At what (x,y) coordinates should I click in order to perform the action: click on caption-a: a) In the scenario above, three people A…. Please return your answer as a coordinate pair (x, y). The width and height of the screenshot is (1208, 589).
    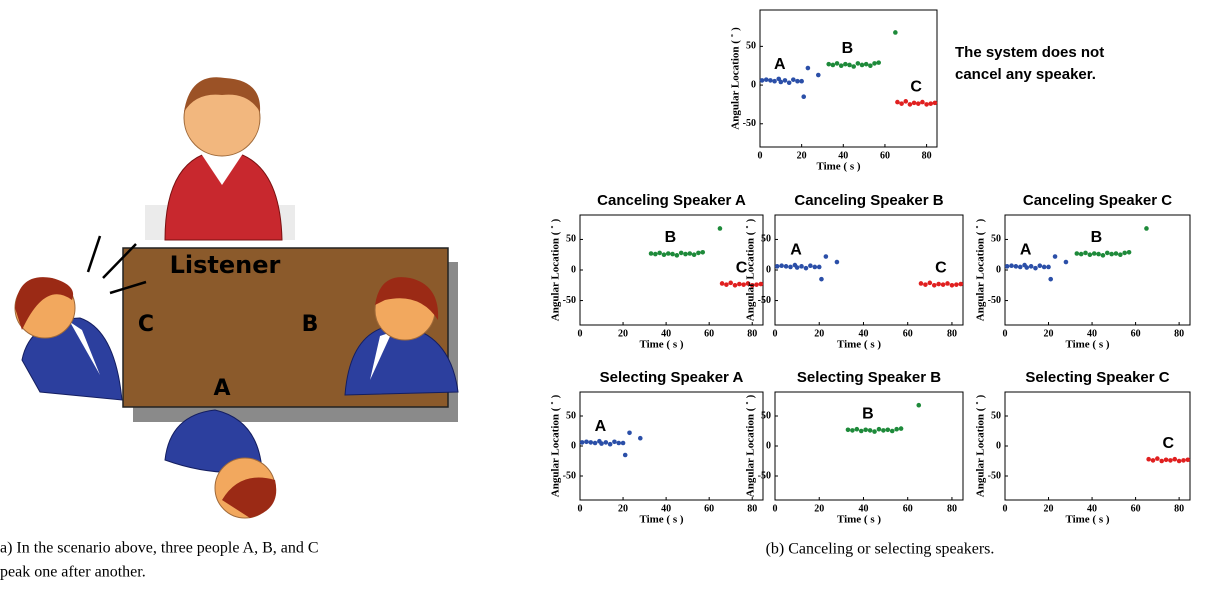
    Looking at the image, I should click on (159, 548).